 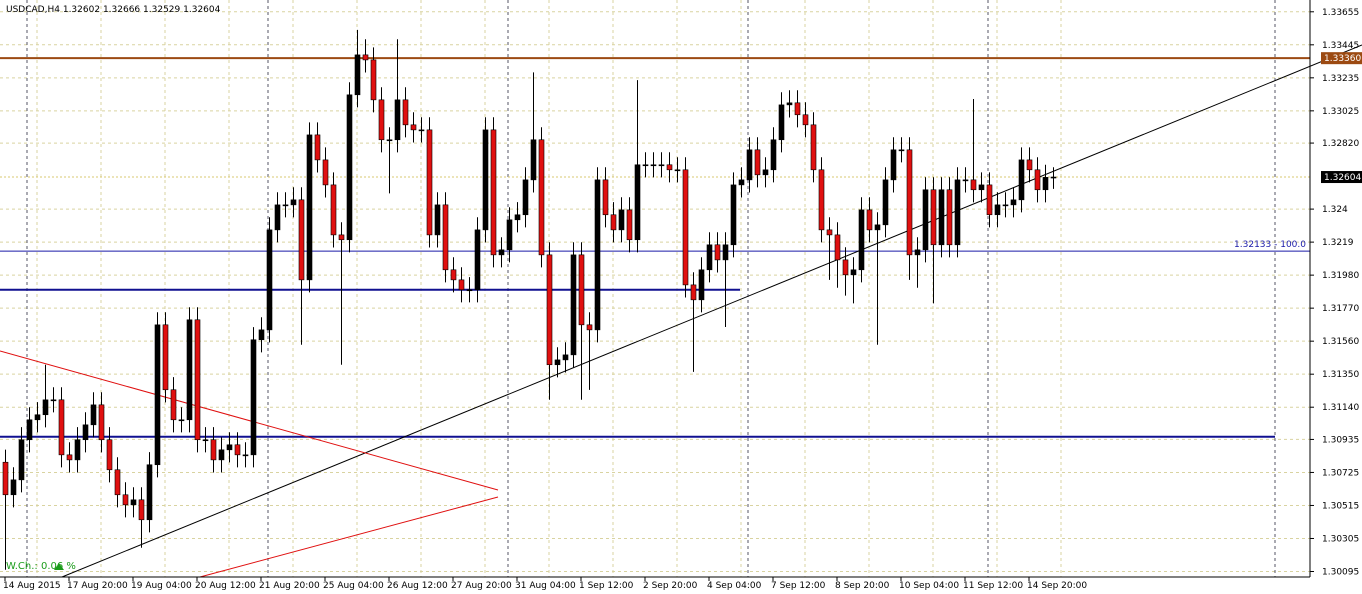 I want to click on indicator-arrow, so click(x=59, y=566).